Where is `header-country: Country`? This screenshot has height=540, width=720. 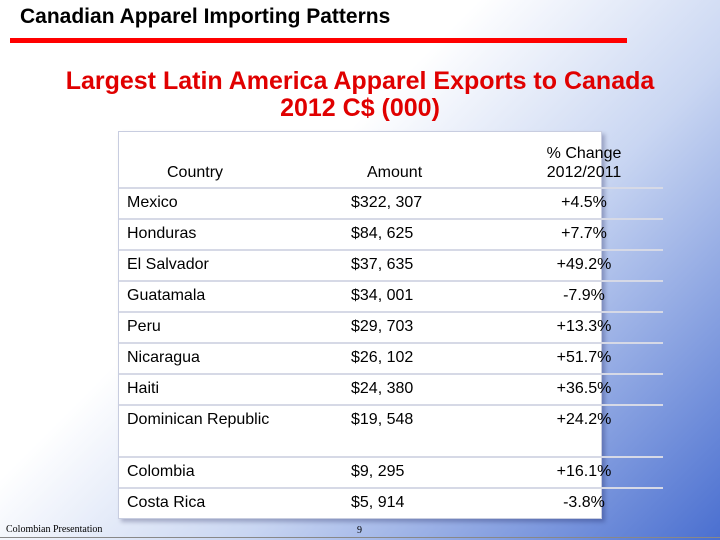 header-country: Country is located at coordinates (221, 160).